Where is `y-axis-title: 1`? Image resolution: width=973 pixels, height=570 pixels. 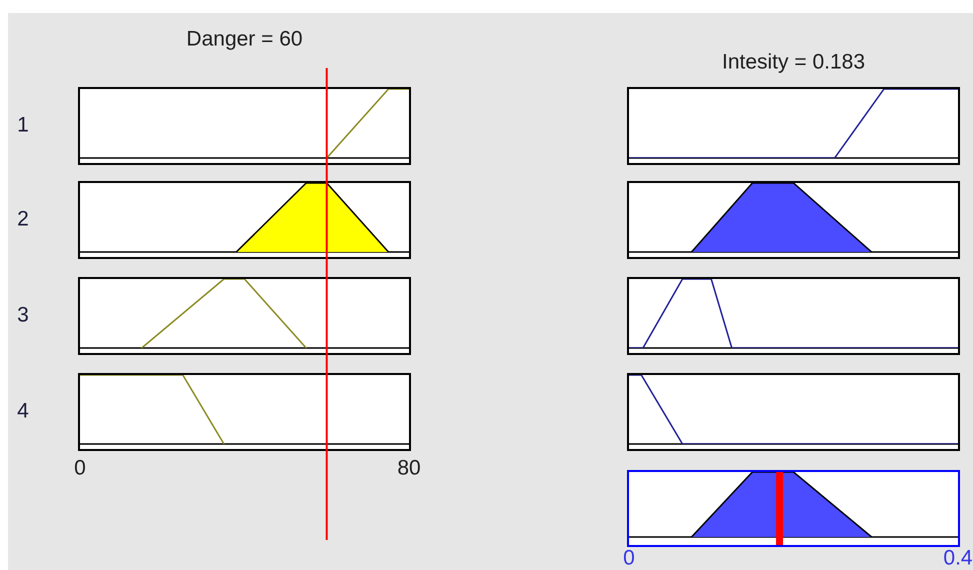
y-axis-title: 1 is located at coordinates (23, 124).